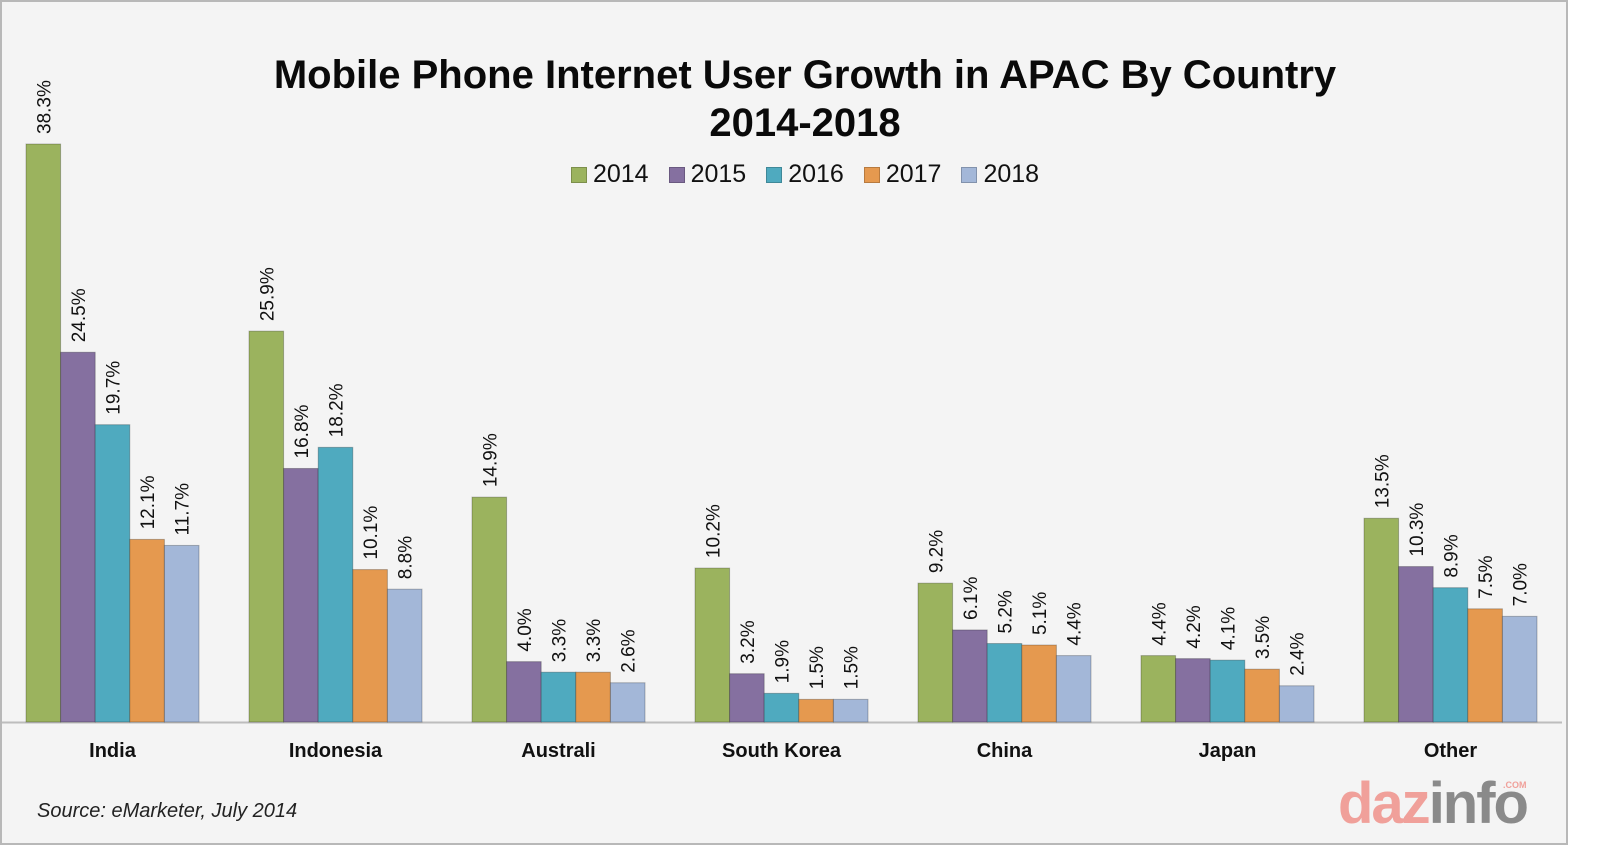 This screenshot has height=863, width=1600. Describe the element at coordinates (489, 609) in the screenshot. I see `bar-australi-2014` at that location.